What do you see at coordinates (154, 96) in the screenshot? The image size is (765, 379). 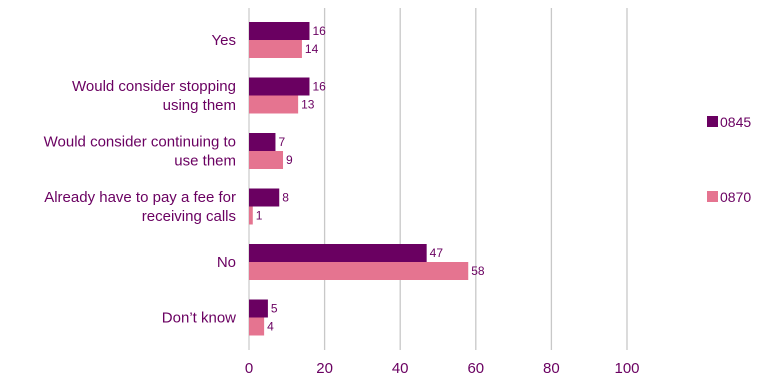 I see `category-label: Would consider stopping using them` at bounding box center [154, 96].